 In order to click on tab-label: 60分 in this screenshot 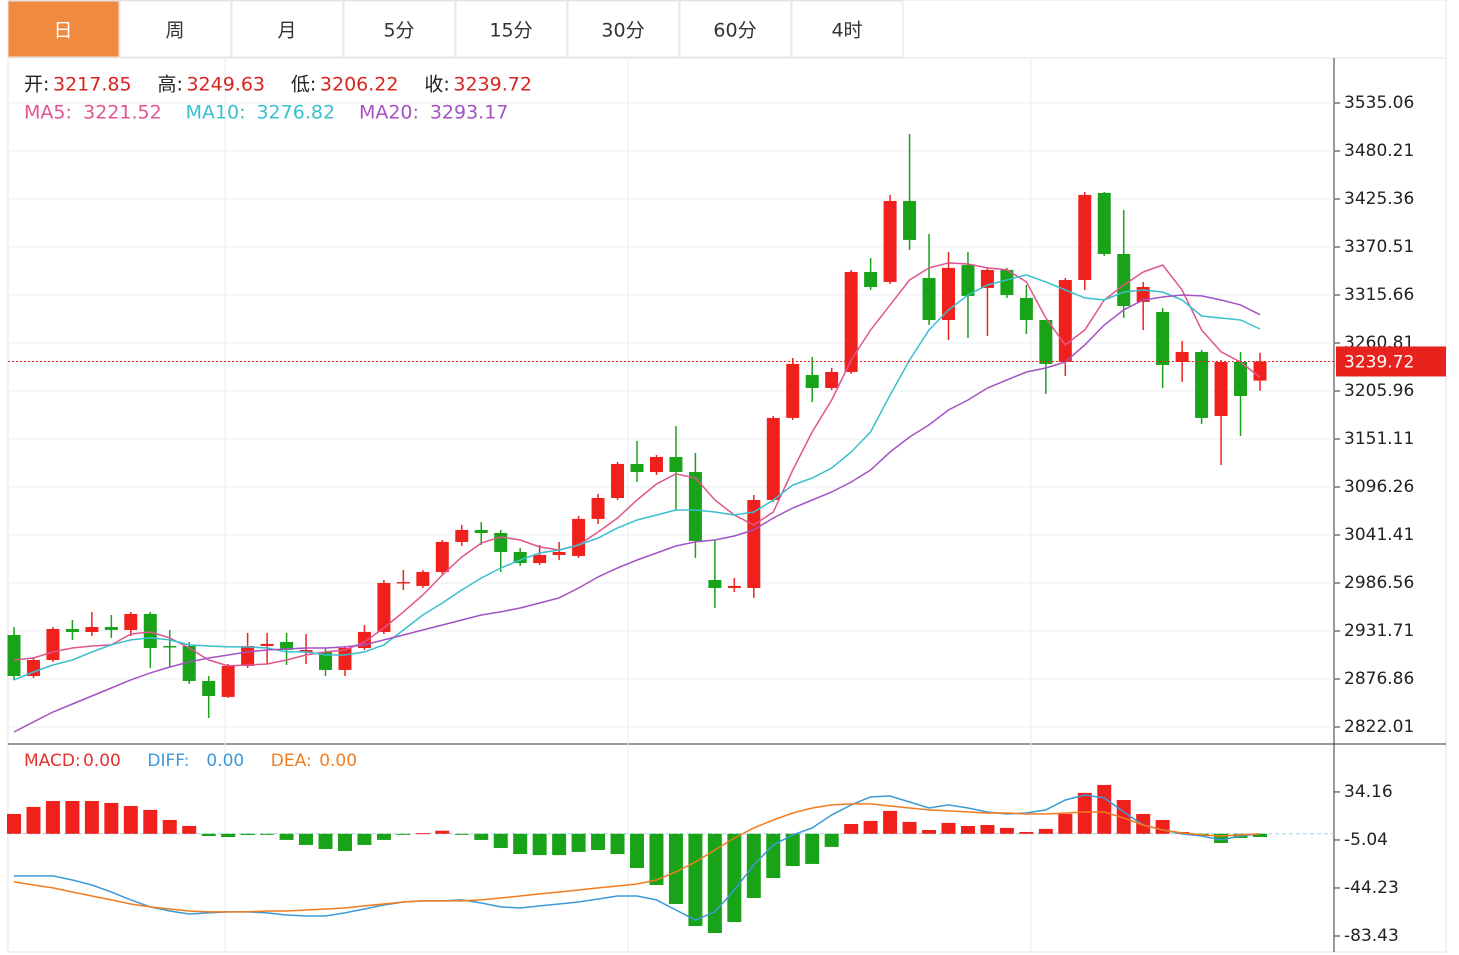, I will do `click(734, 31)`.